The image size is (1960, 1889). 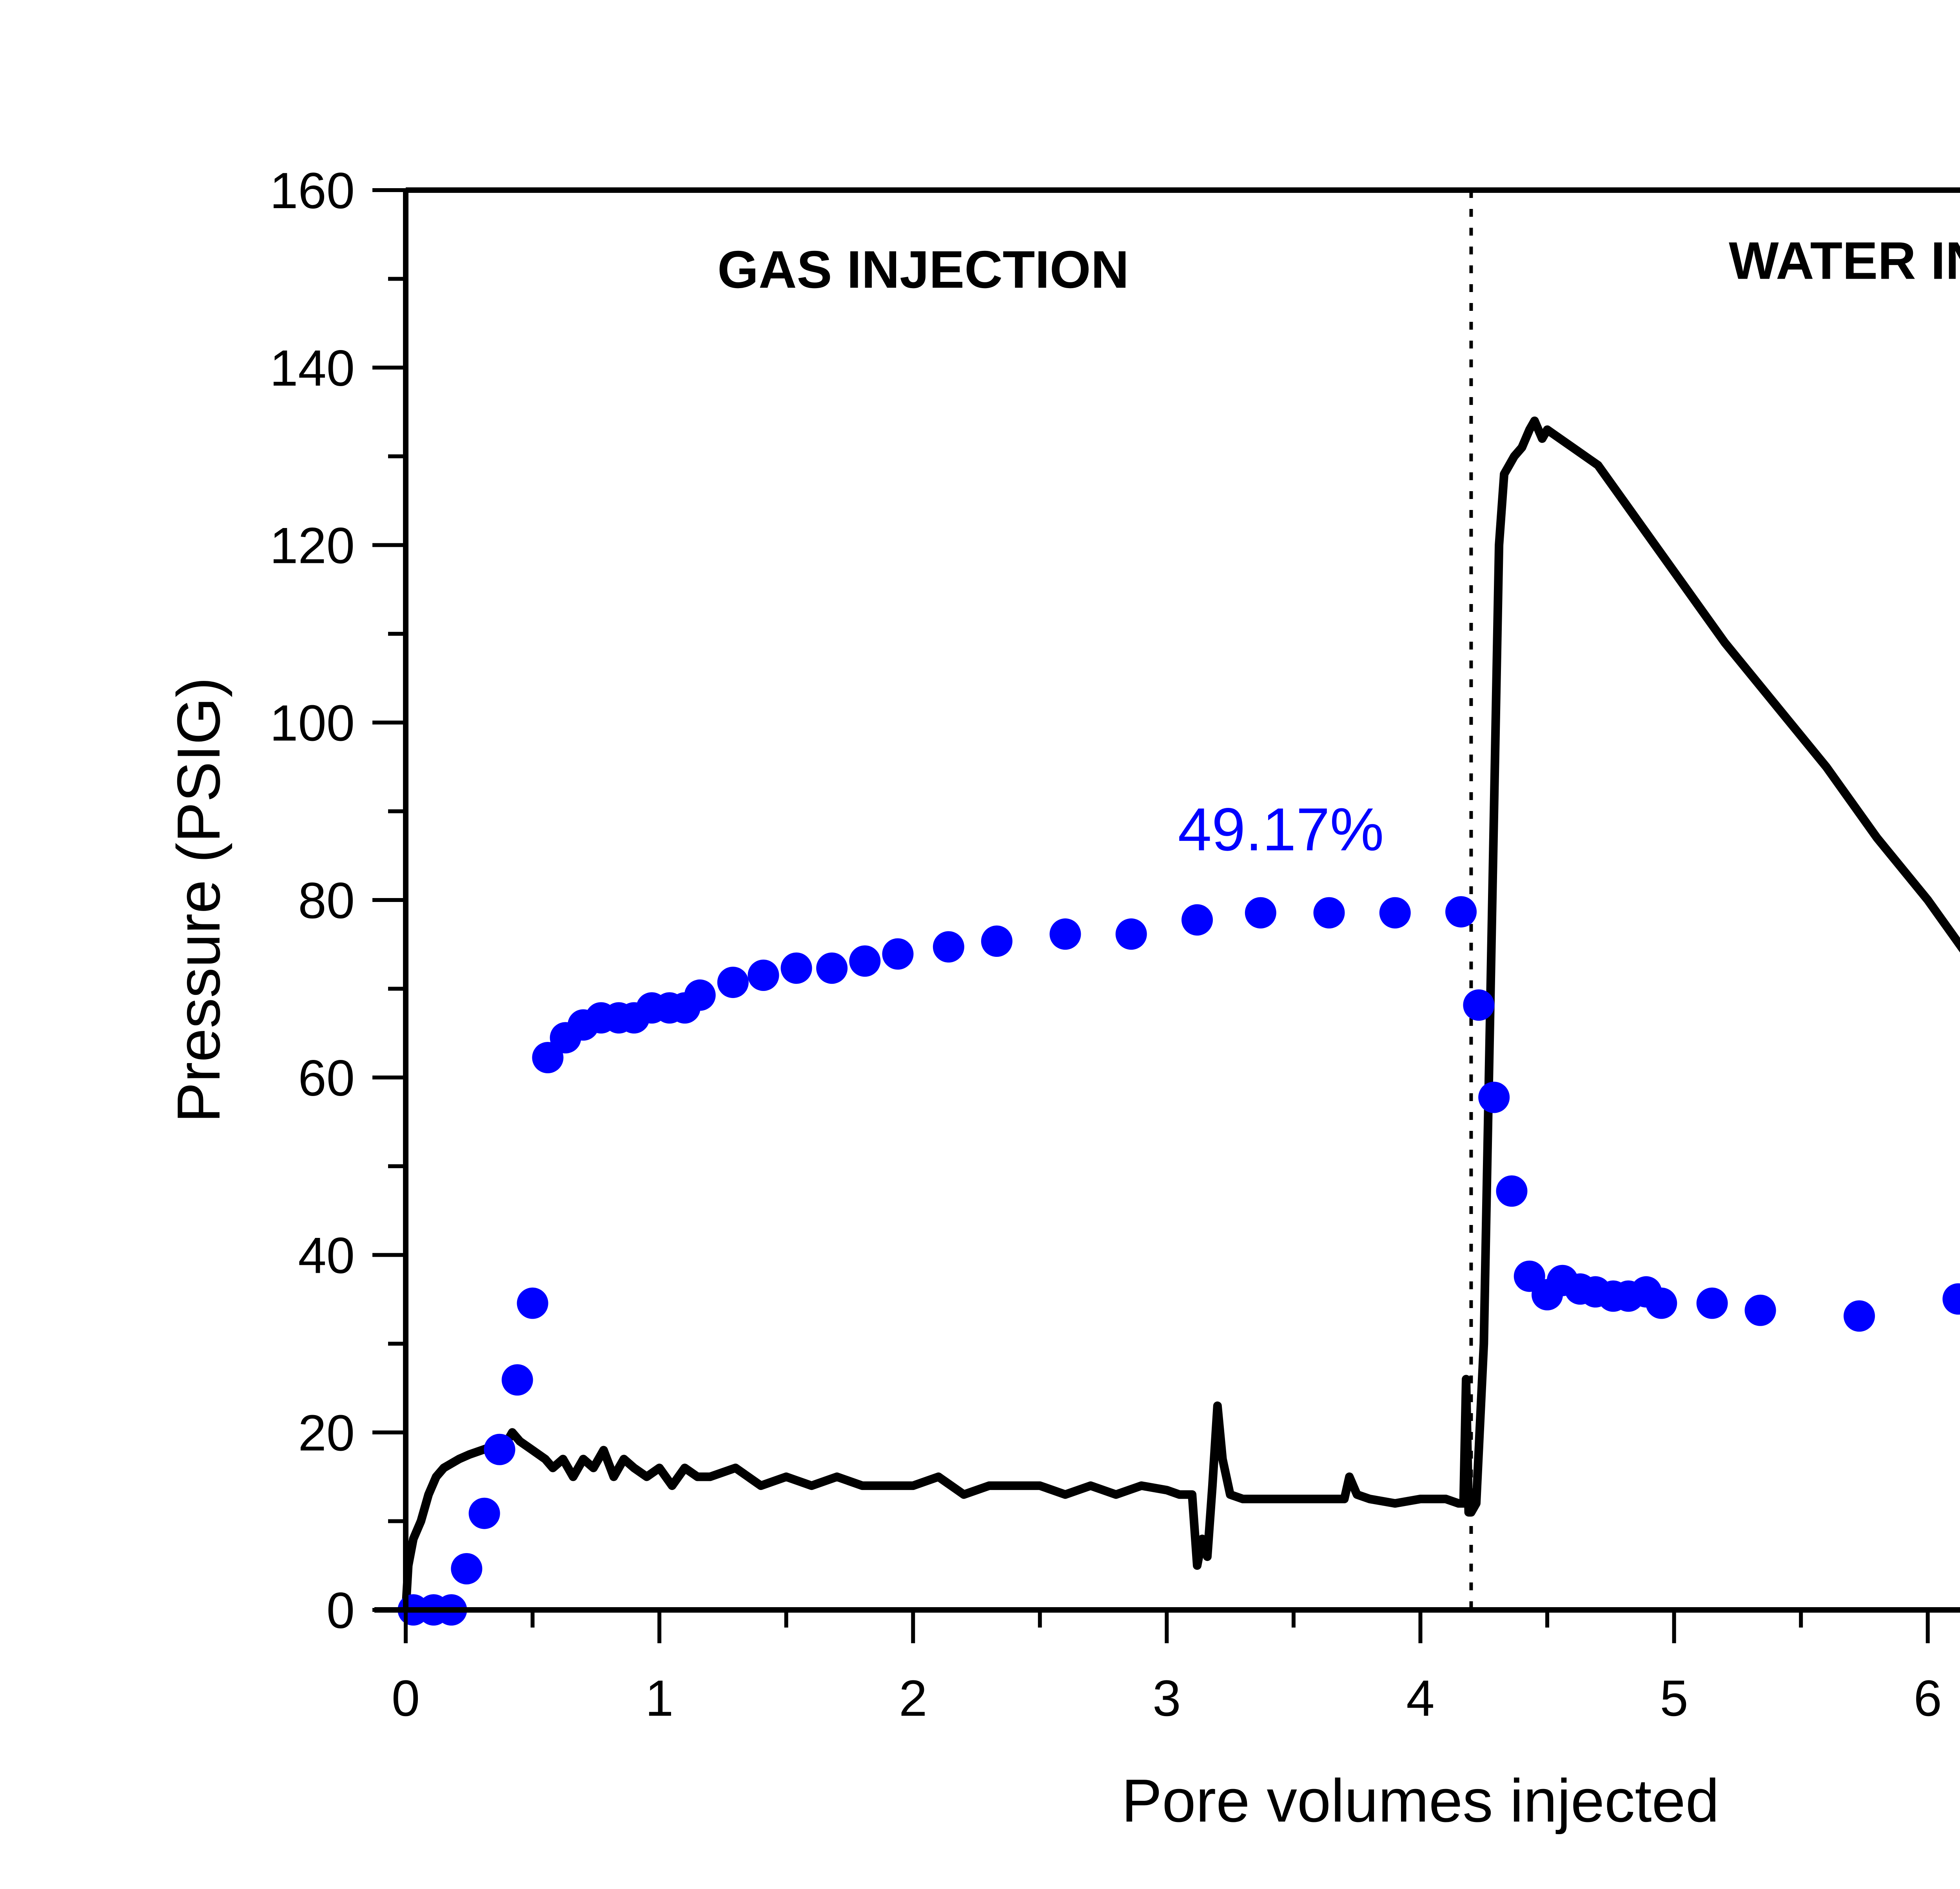 What do you see at coordinates (1674, 1698) in the screenshot?
I see `x-tick-label: 5` at bounding box center [1674, 1698].